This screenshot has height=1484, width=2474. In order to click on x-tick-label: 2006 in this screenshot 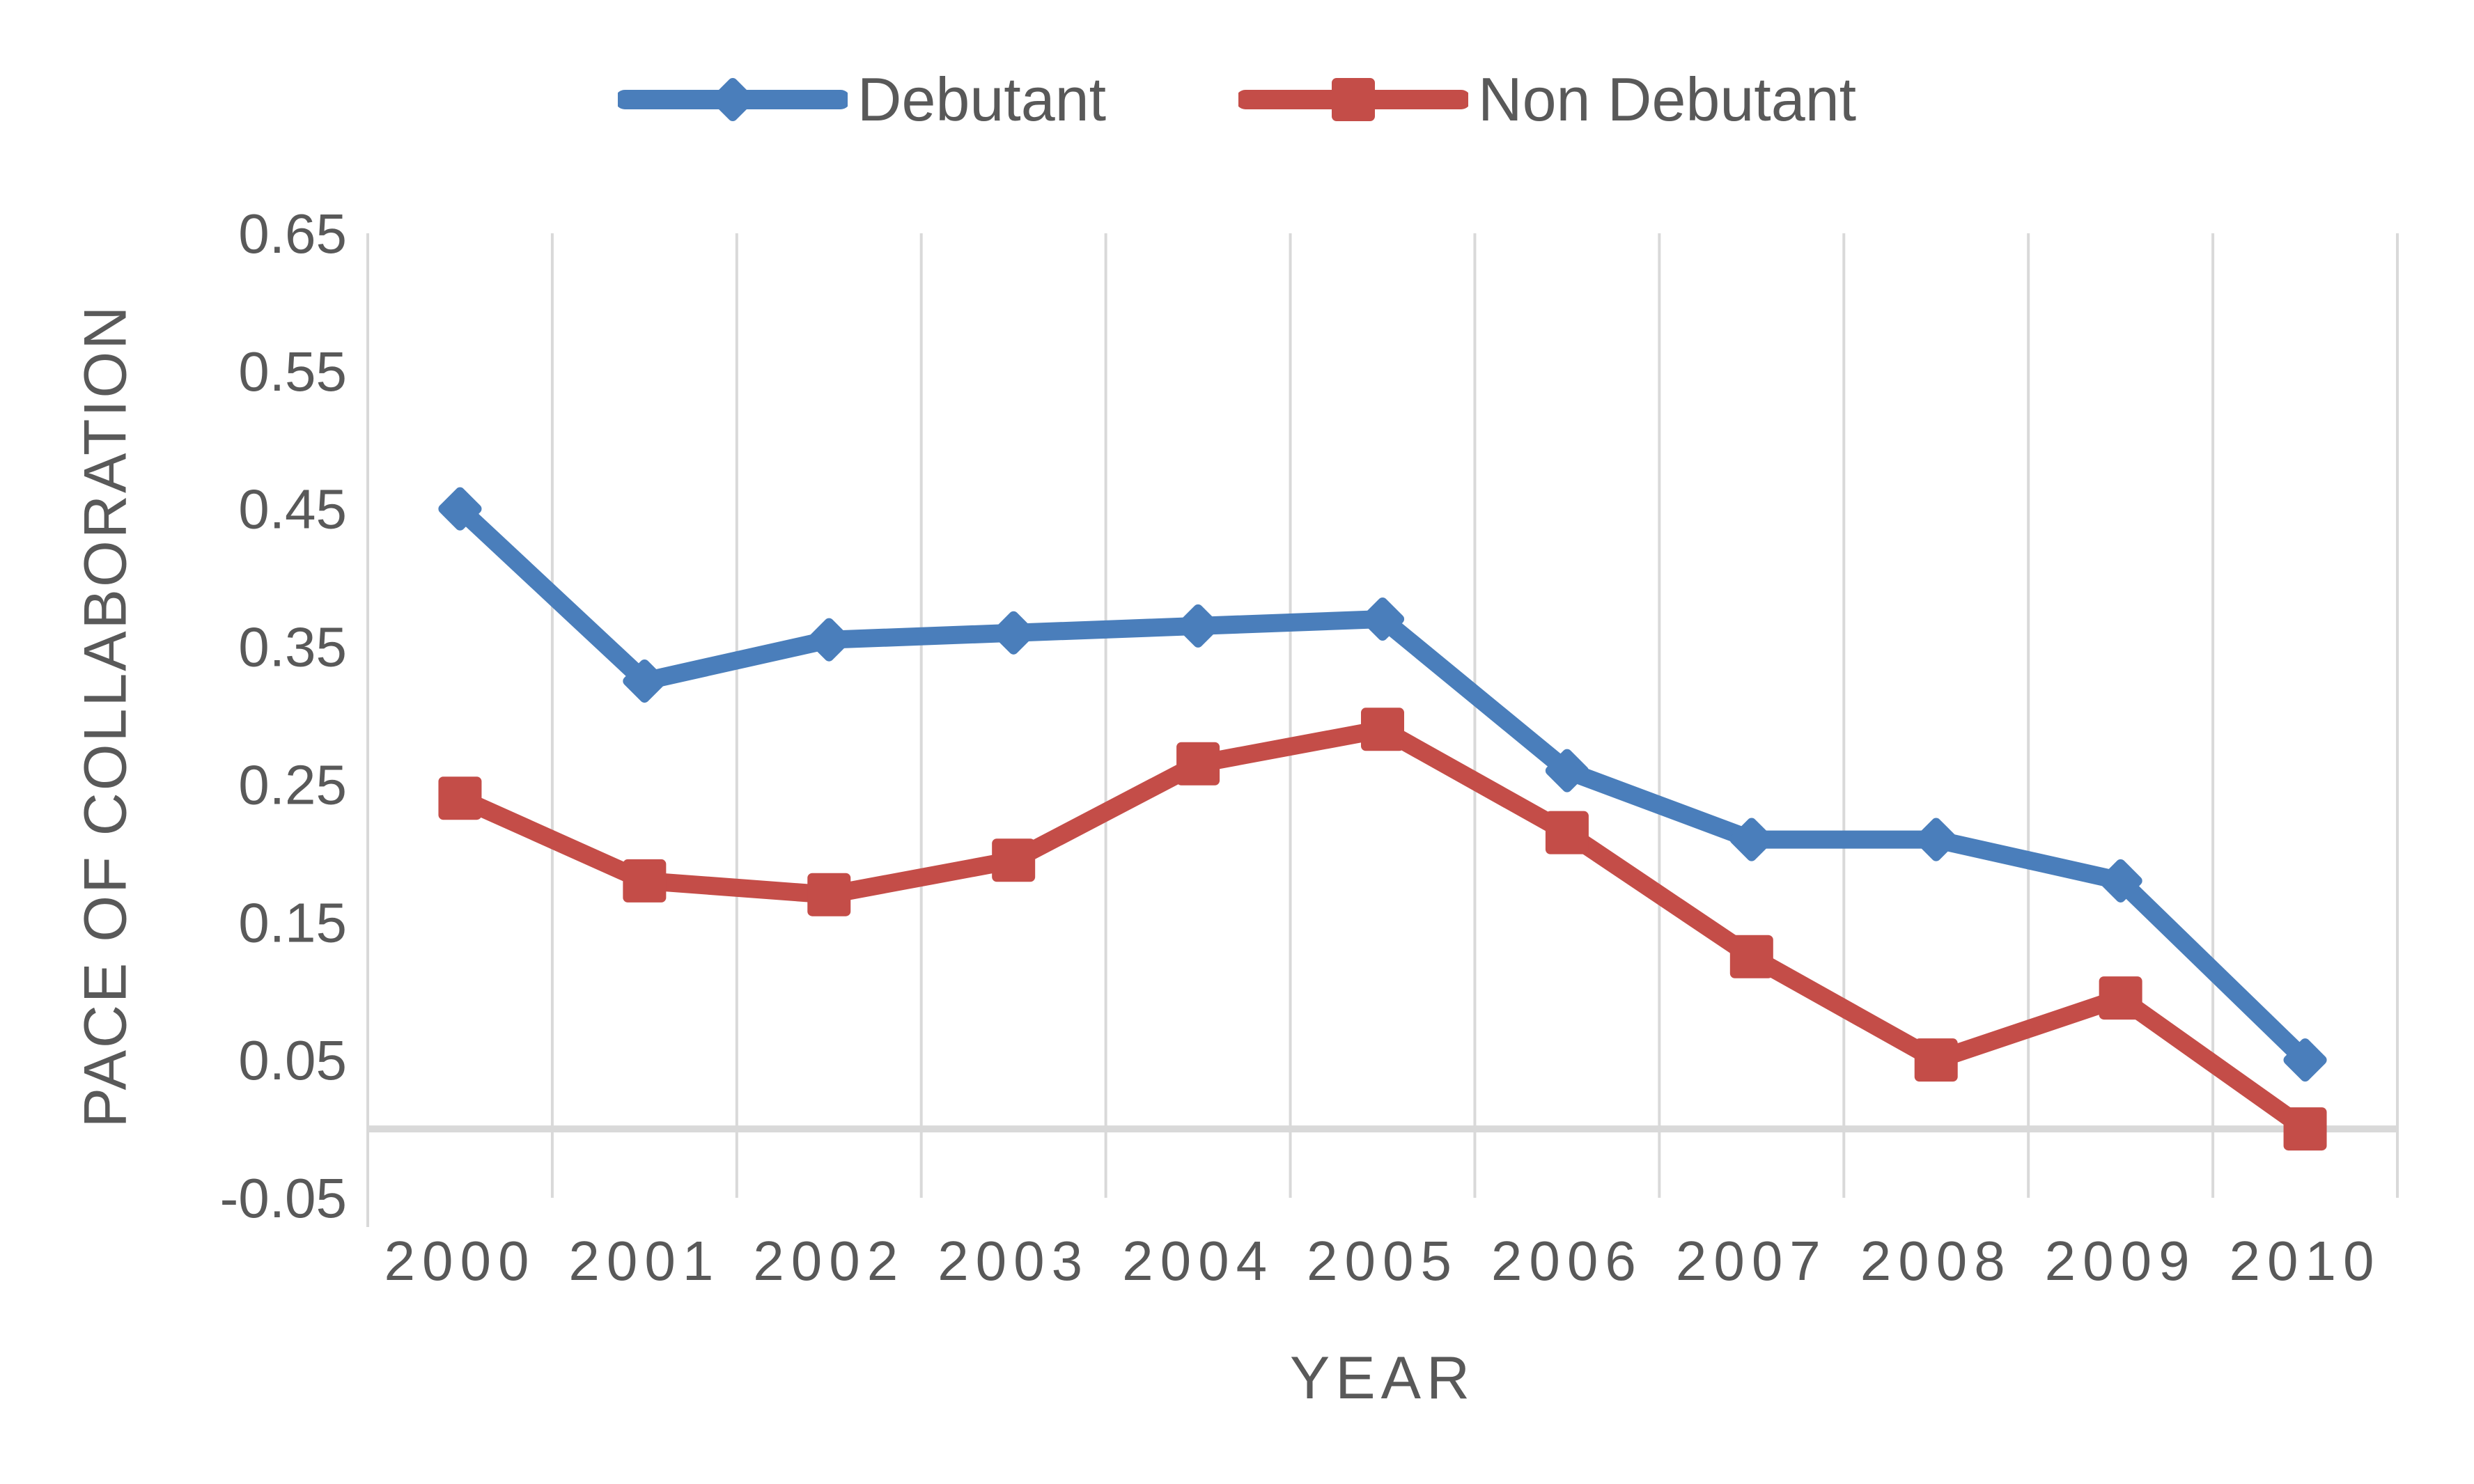, I will do `click(1567, 1261)`.